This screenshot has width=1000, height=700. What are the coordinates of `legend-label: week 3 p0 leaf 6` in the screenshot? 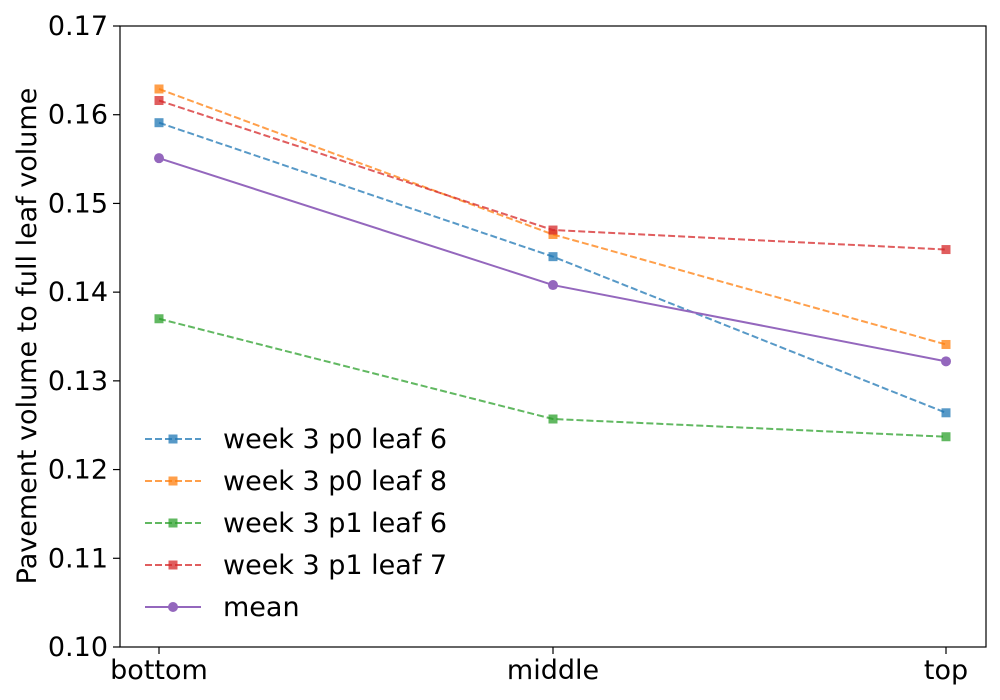 It's located at (335, 439).